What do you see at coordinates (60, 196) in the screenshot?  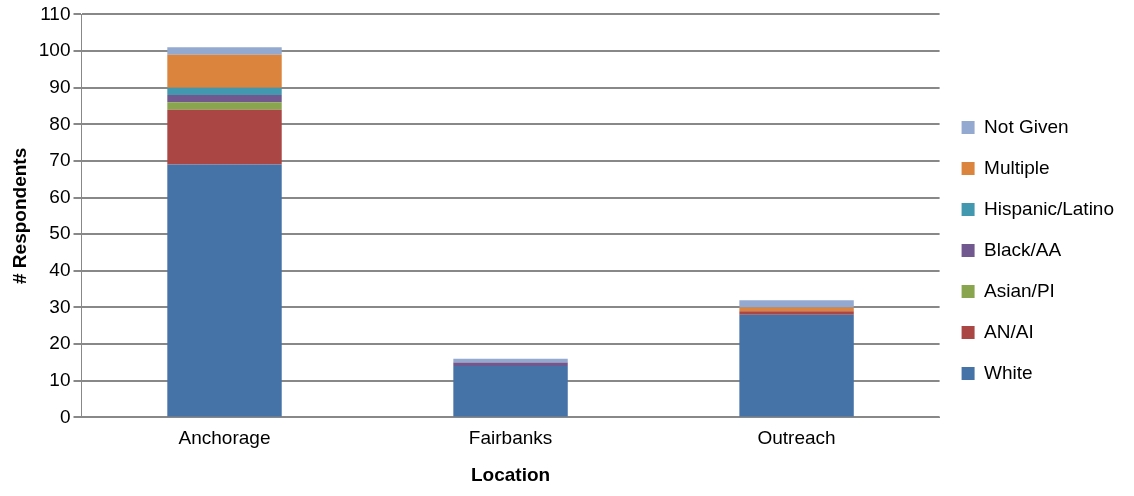 I see `y-tick-label: 60` at bounding box center [60, 196].